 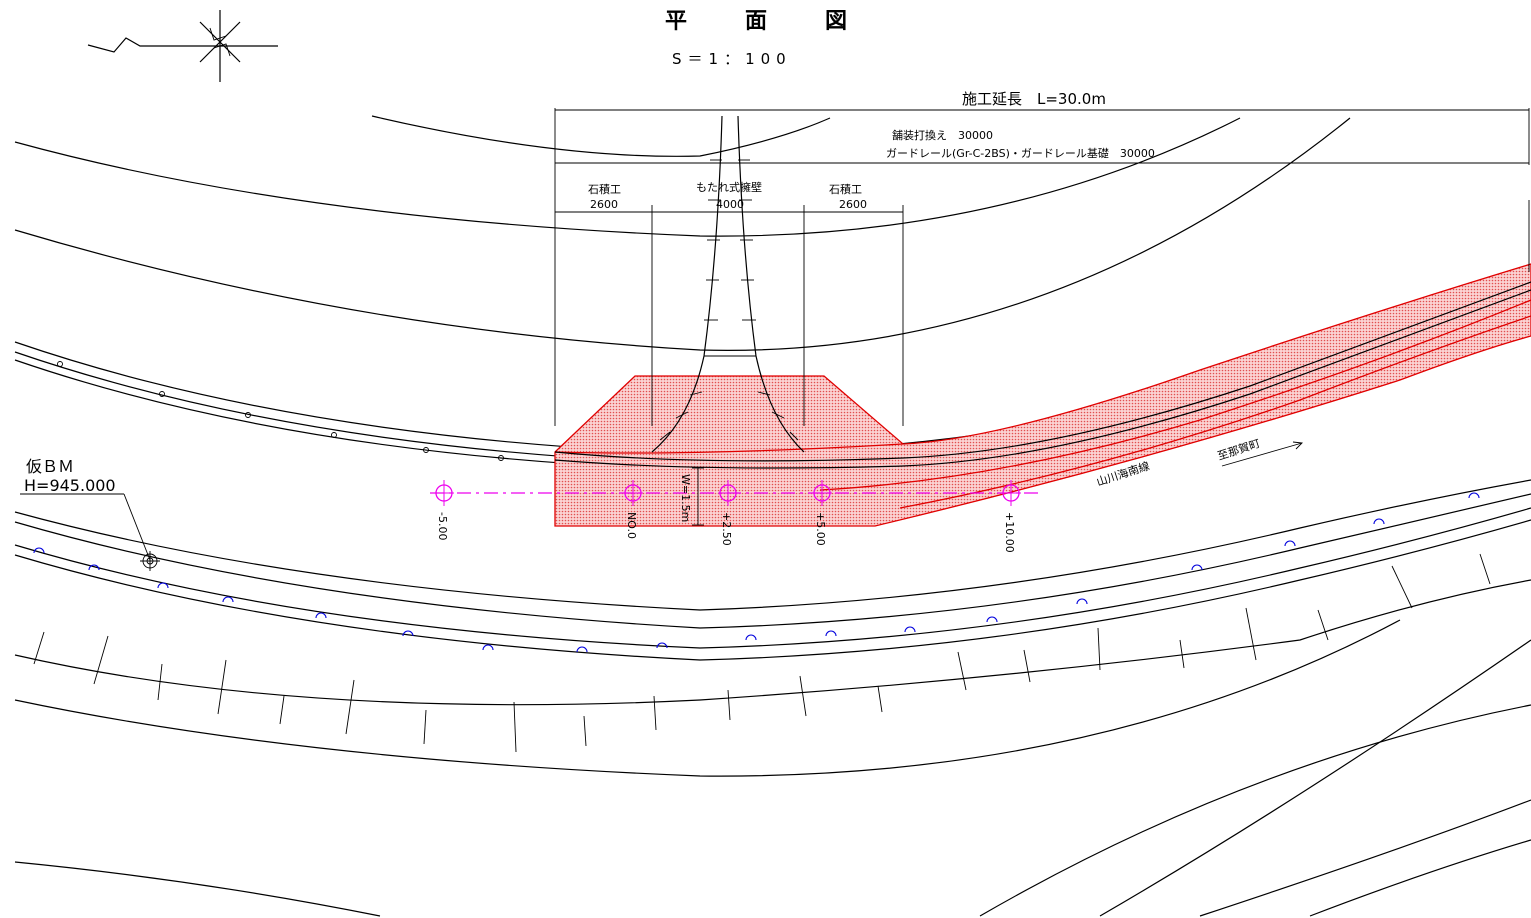 What do you see at coordinates (765, 21) in the screenshot?
I see `page-title: 平 面 図` at bounding box center [765, 21].